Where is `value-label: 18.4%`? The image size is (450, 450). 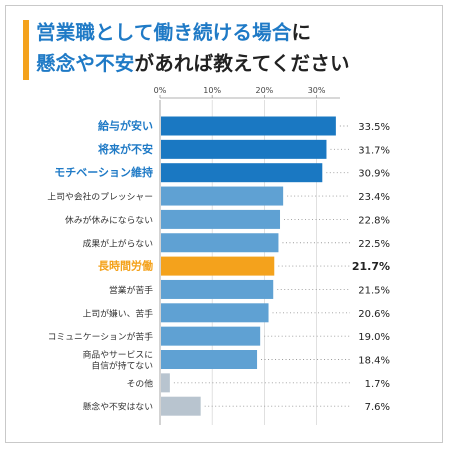 value-label: 18.4% is located at coordinates (374, 361).